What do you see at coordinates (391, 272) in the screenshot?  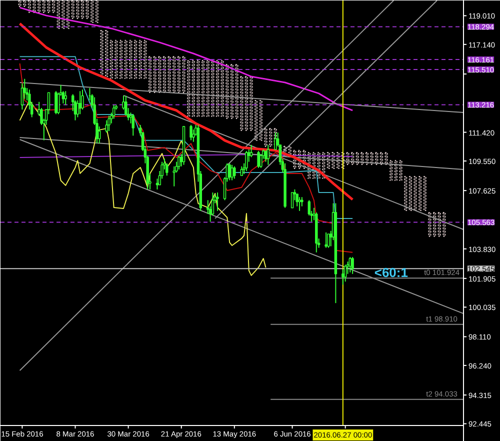 I see `annotation: <60:1` at bounding box center [391, 272].